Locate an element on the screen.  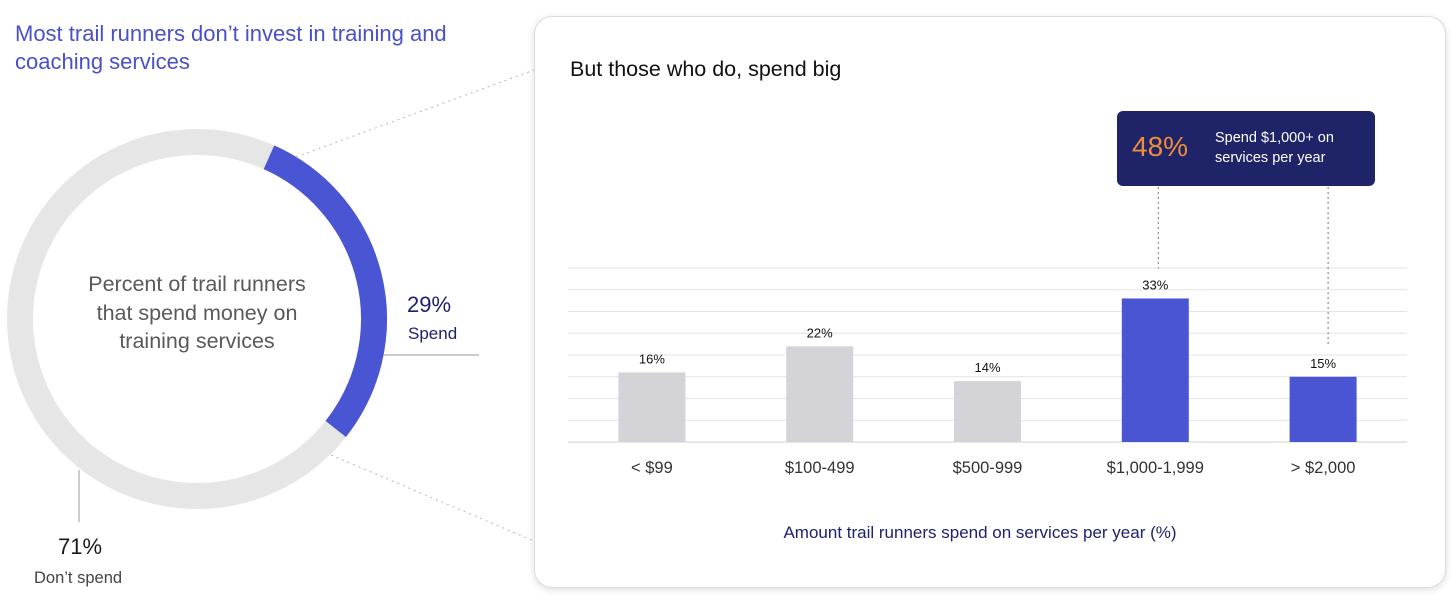
bar-data-label: 22% is located at coordinates (820, 332).